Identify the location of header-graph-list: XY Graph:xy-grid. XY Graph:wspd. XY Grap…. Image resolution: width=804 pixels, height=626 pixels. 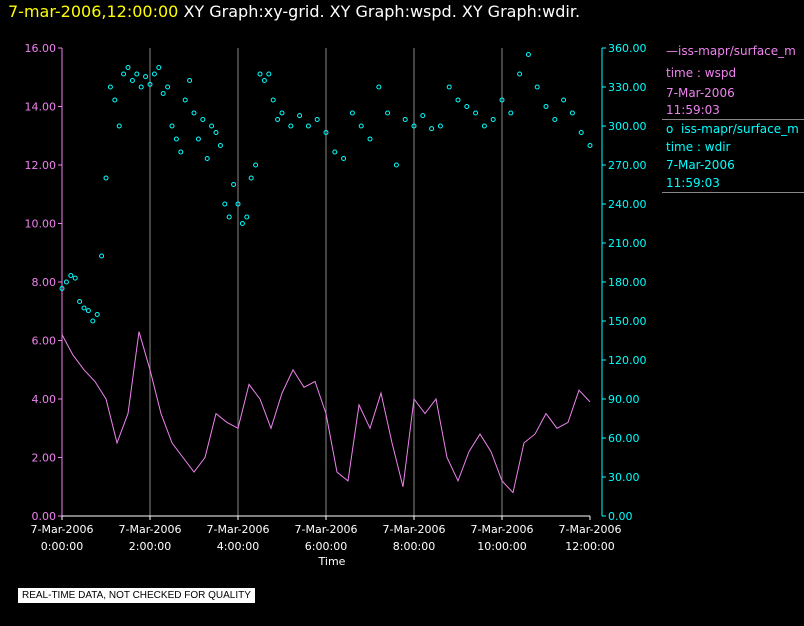
(382, 11).